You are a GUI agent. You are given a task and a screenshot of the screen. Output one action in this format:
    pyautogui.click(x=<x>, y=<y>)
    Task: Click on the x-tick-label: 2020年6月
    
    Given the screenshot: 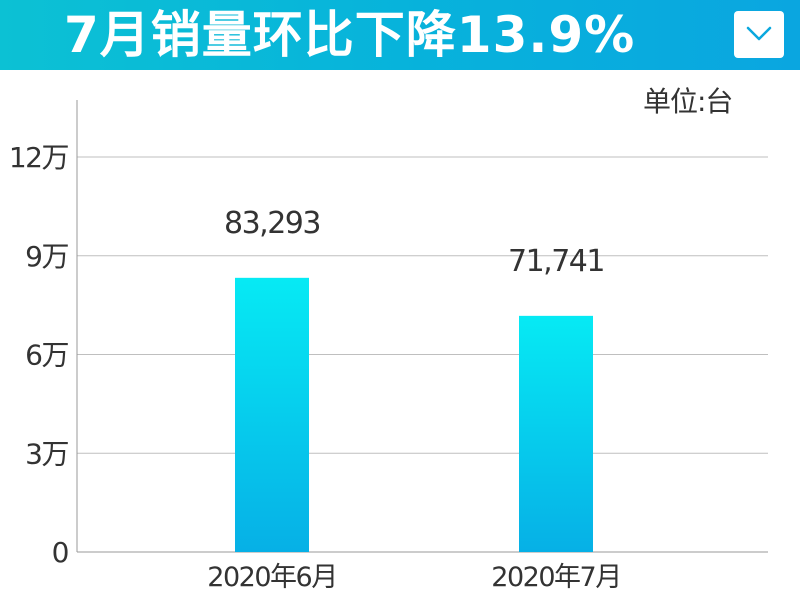 What is the action you would take?
    pyautogui.click(x=271, y=577)
    